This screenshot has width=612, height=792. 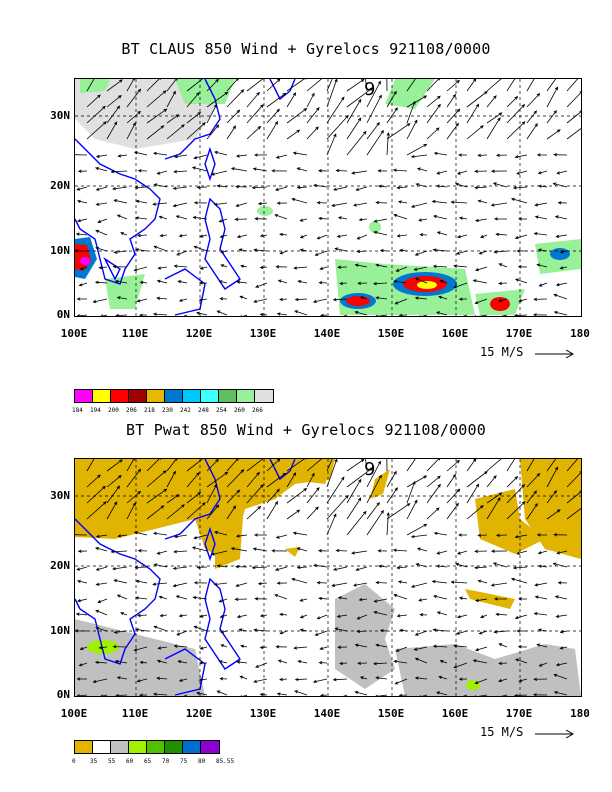 What do you see at coordinates (74, 713) in the screenshot?
I see `x-tick-label: 100E` at bounding box center [74, 713].